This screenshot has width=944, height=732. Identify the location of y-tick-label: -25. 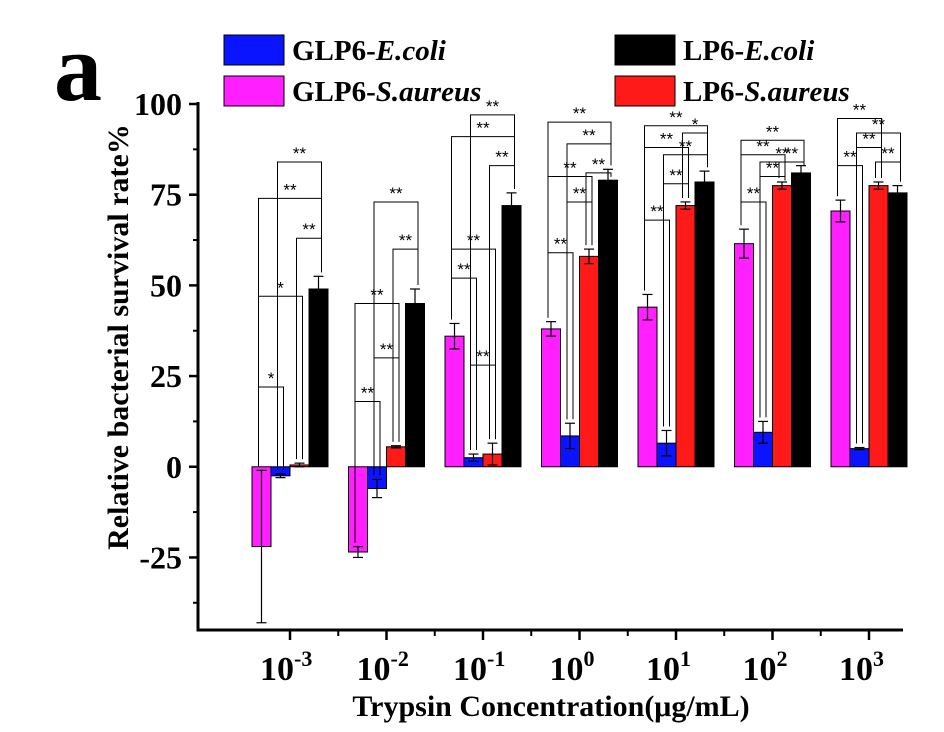
(160, 557).